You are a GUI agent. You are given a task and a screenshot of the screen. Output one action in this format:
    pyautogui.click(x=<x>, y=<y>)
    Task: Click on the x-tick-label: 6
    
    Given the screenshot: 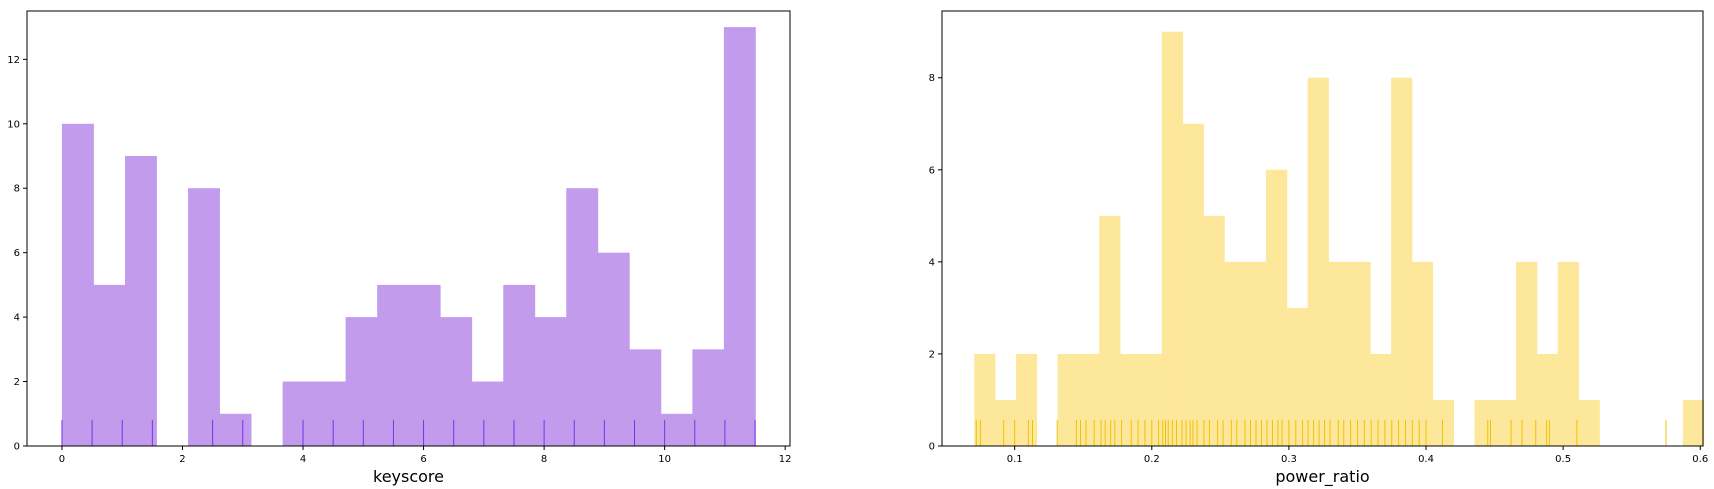 What is the action you would take?
    pyautogui.click(x=423, y=459)
    